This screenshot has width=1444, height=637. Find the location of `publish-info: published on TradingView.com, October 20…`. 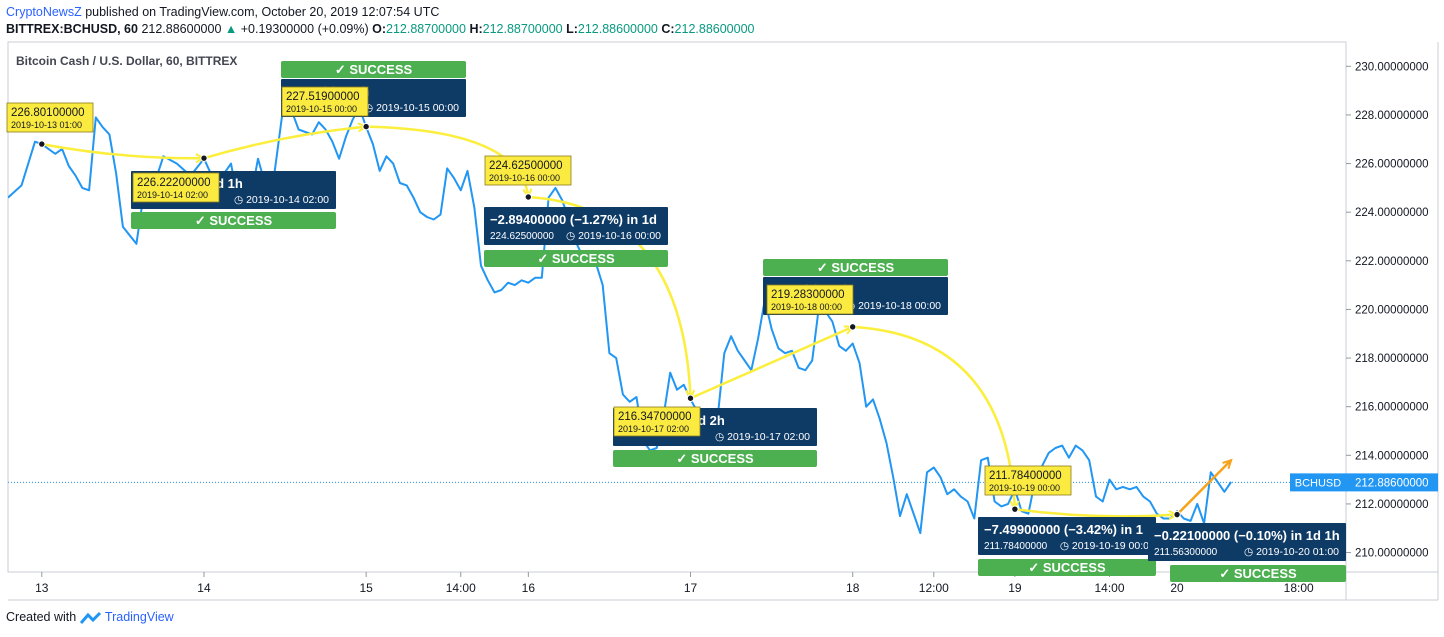

publish-info: published on TradingView.com, October 20… is located at coordinates (262, 12).